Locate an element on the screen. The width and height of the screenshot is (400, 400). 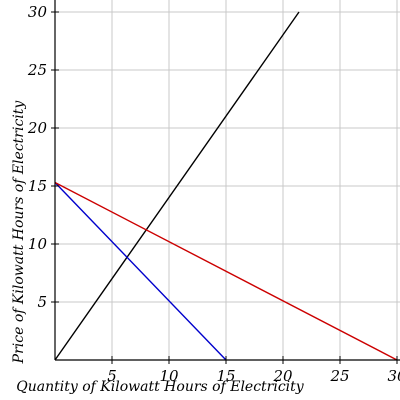
y-axis-label: Price of Kilowatt Hours of Electricity is located at coordinates (19, 232).